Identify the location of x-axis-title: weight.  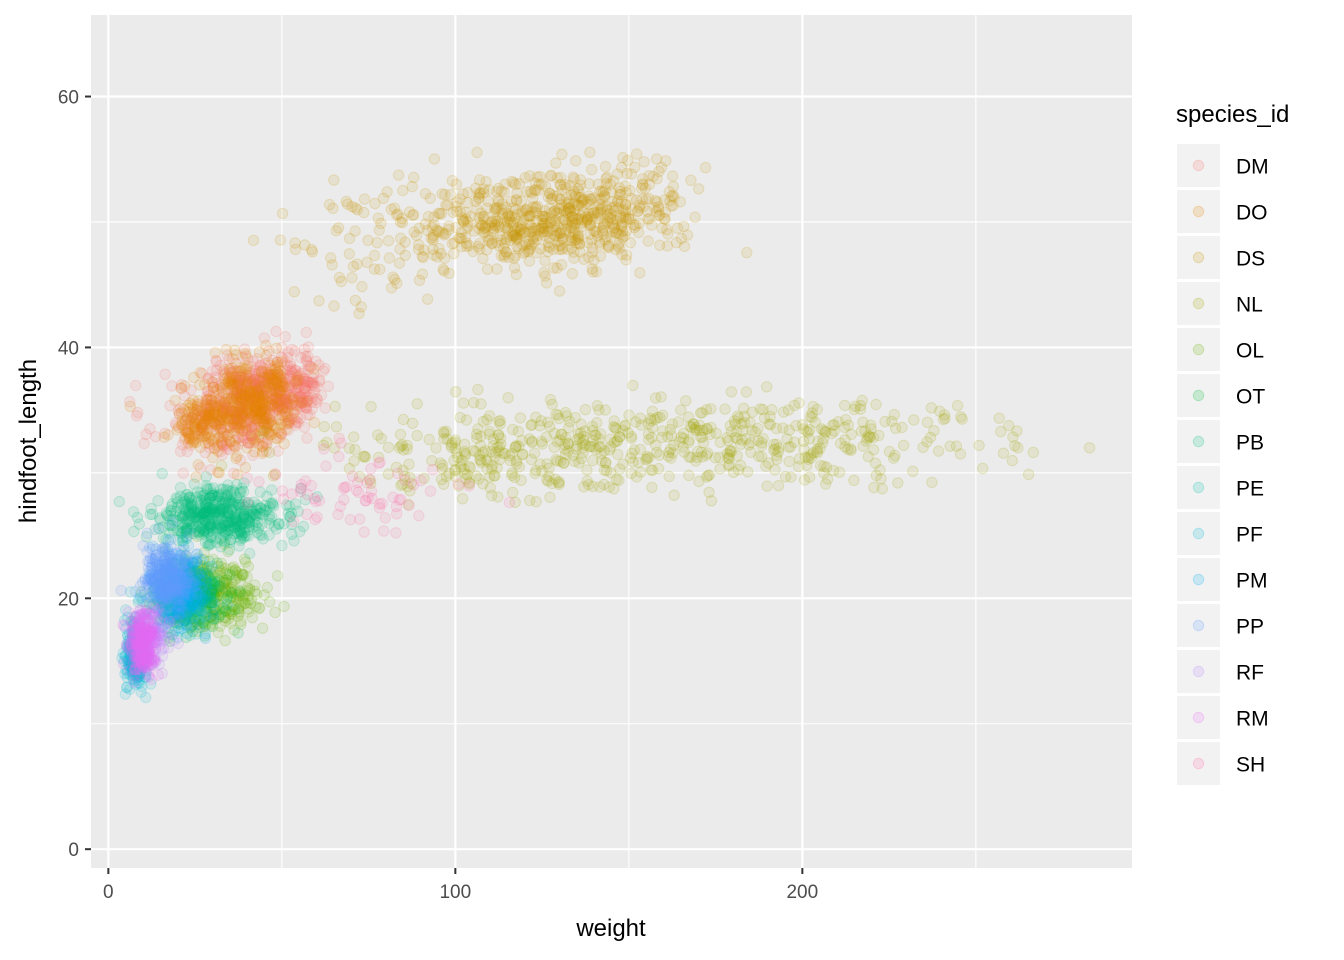
(610, 928).